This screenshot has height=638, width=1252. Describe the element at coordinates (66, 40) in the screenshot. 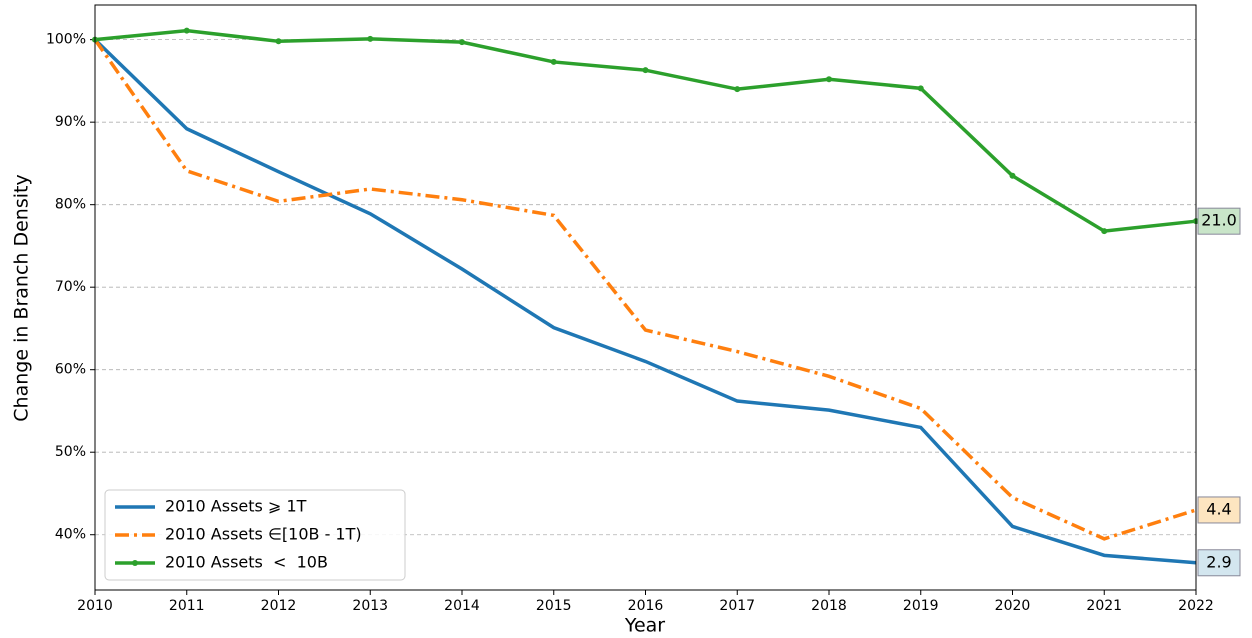

I see `y-tick-label: 100%` at that location.